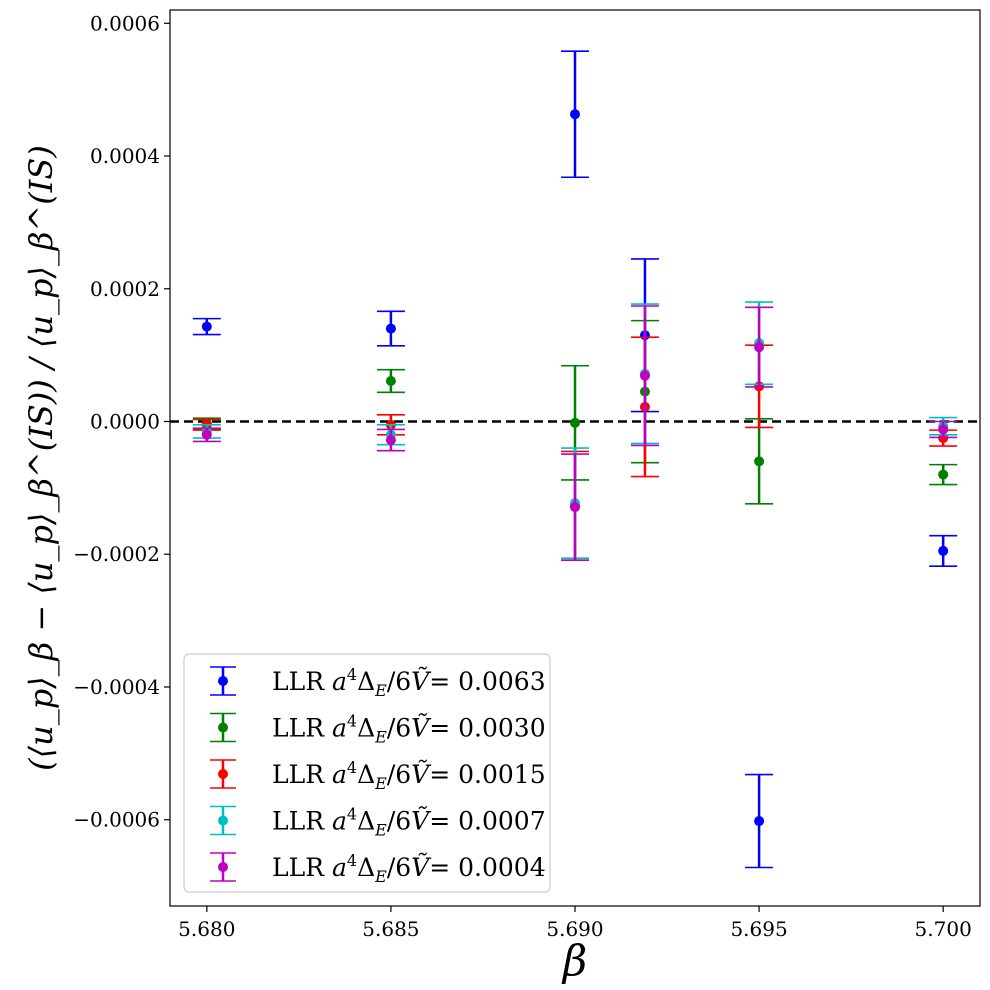 This screenshot has width=990, height=990. What do you see at coordinates (125, 23) in the screenshot?
I see `y-tick-label: 0.0006` at bounding box center [125, 23].